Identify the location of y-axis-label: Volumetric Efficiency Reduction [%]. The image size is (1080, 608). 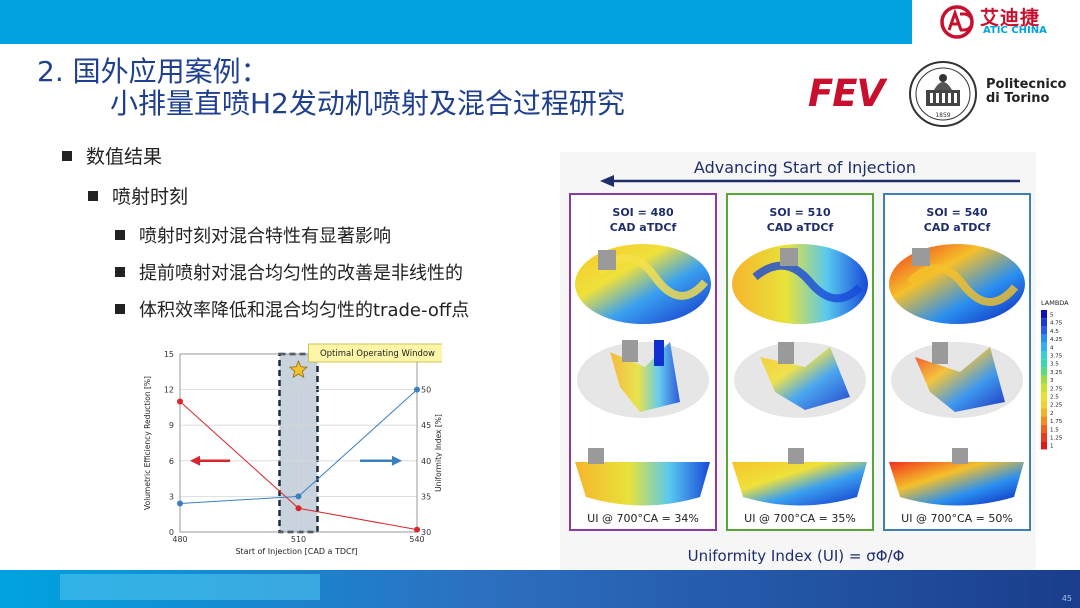
(147, 443).